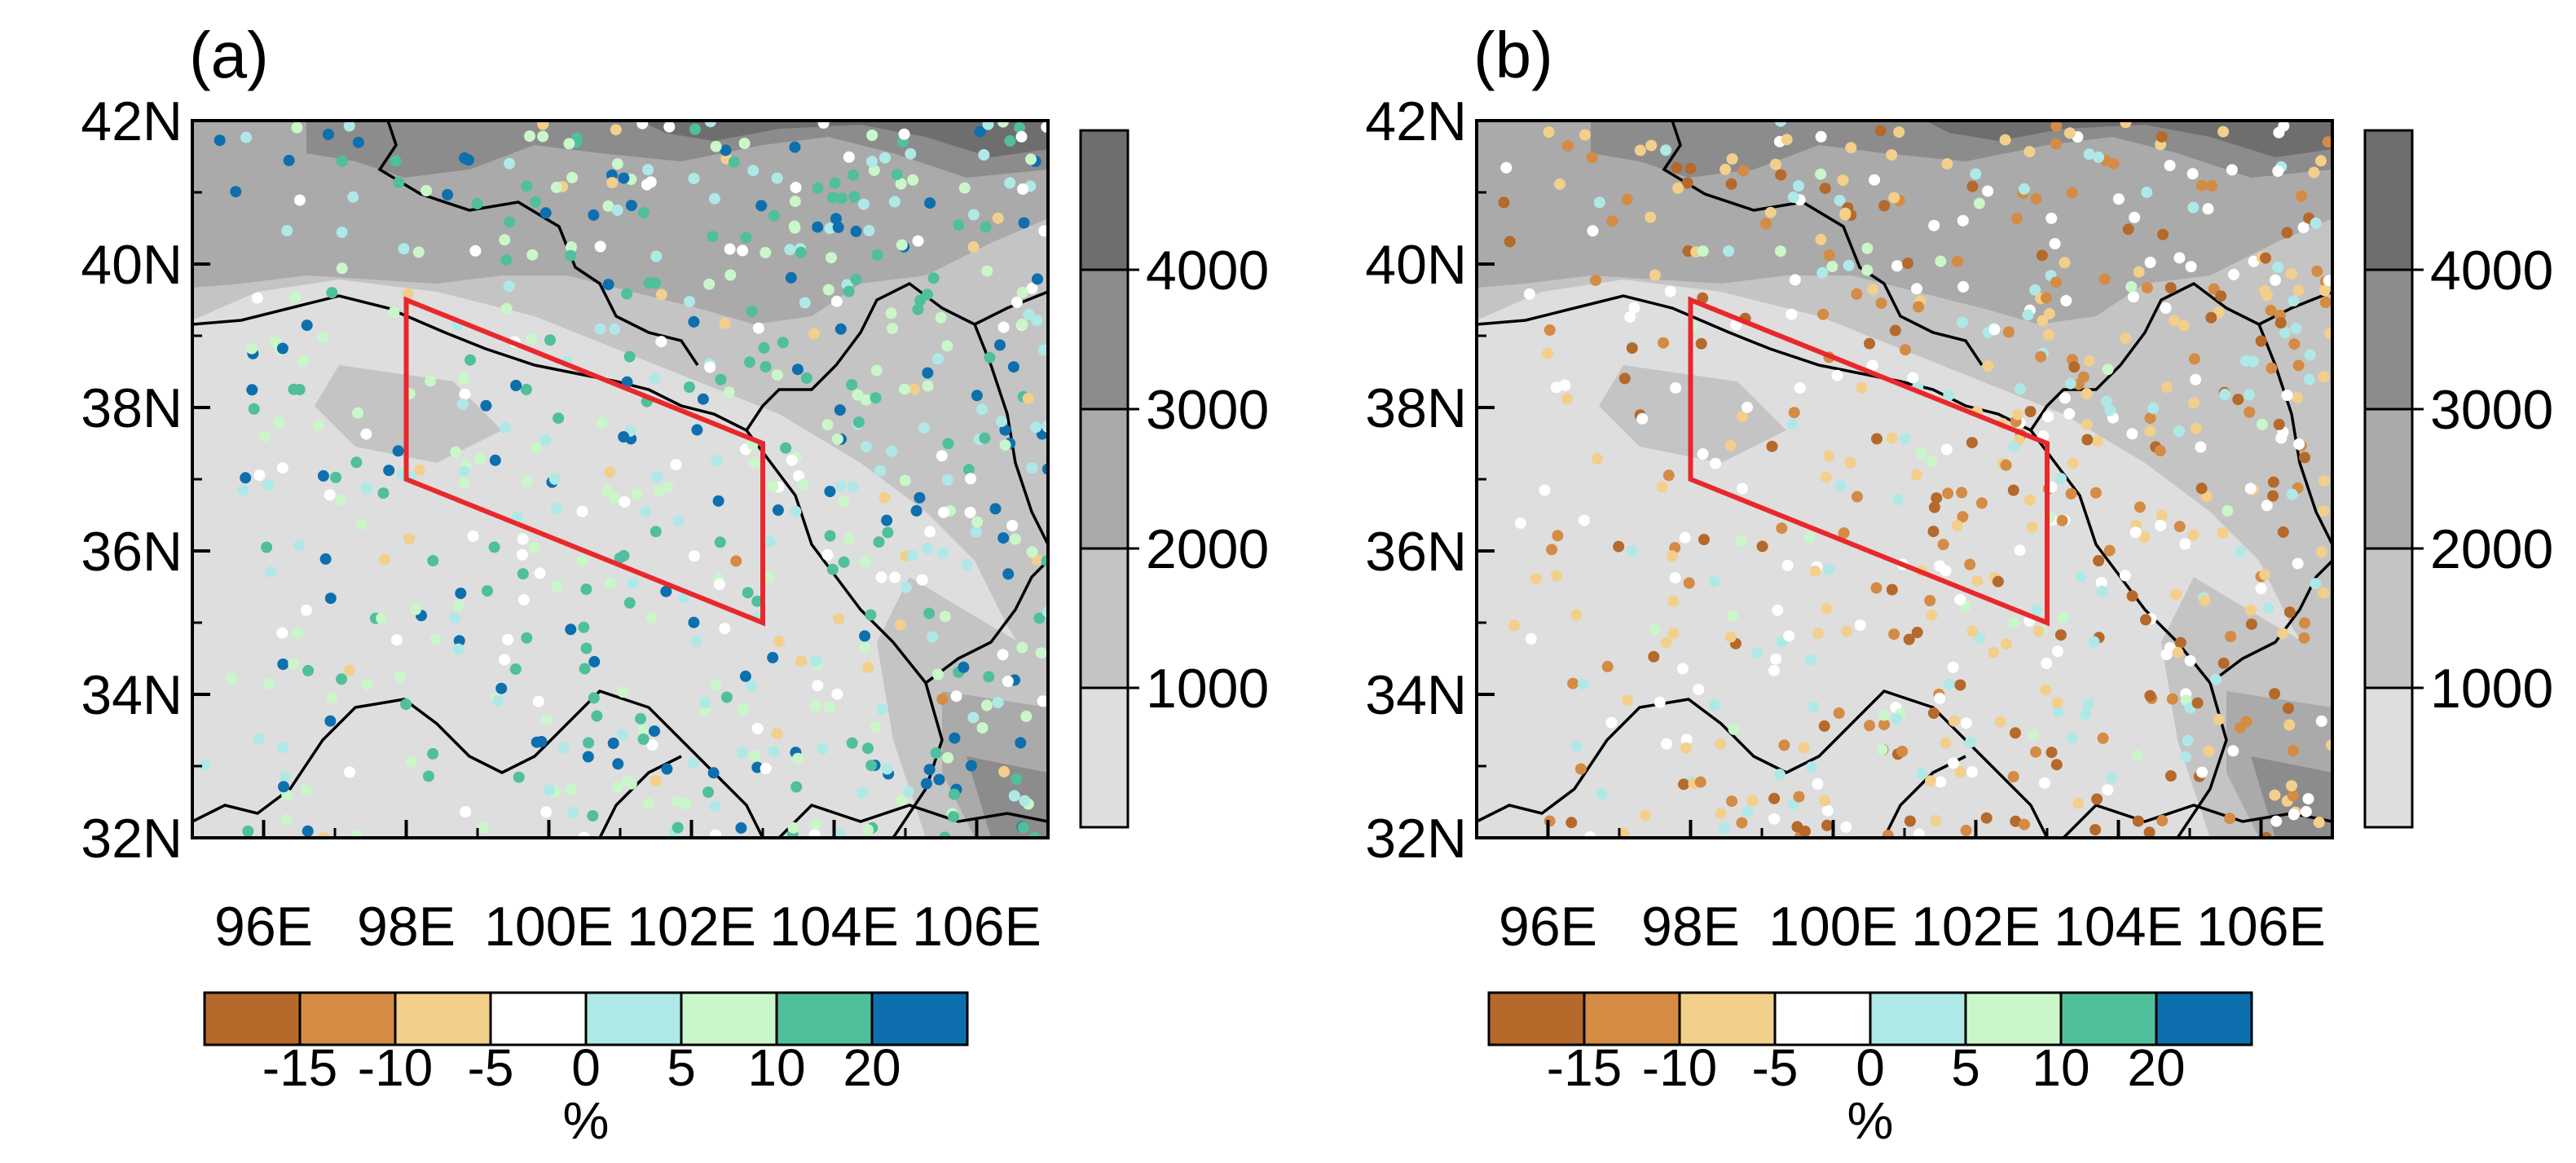 Image resolution: width=2576 pixels, height=1163 pixels. I want to click on percent-colorbar-label: -5, so click(1776, 1067).